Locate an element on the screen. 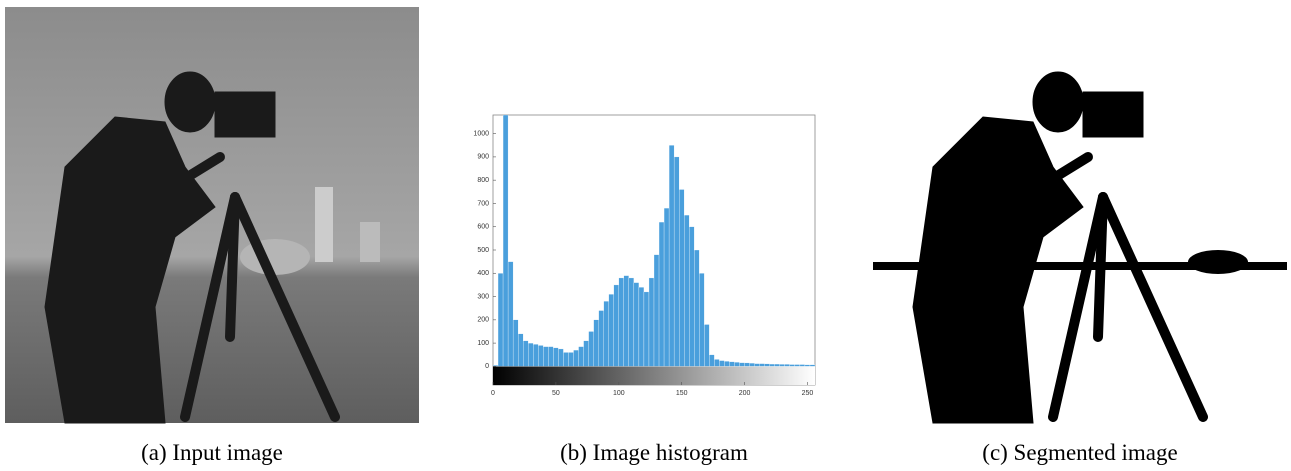 This screenshot has width=1291, height=471. caption: (b) Image histogram is located at coordinates (654, 452).